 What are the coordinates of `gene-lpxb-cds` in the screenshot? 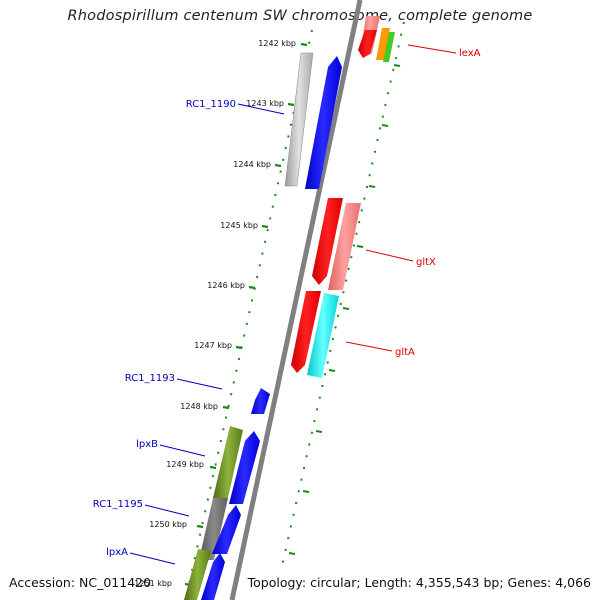 It's located at (244, 467).